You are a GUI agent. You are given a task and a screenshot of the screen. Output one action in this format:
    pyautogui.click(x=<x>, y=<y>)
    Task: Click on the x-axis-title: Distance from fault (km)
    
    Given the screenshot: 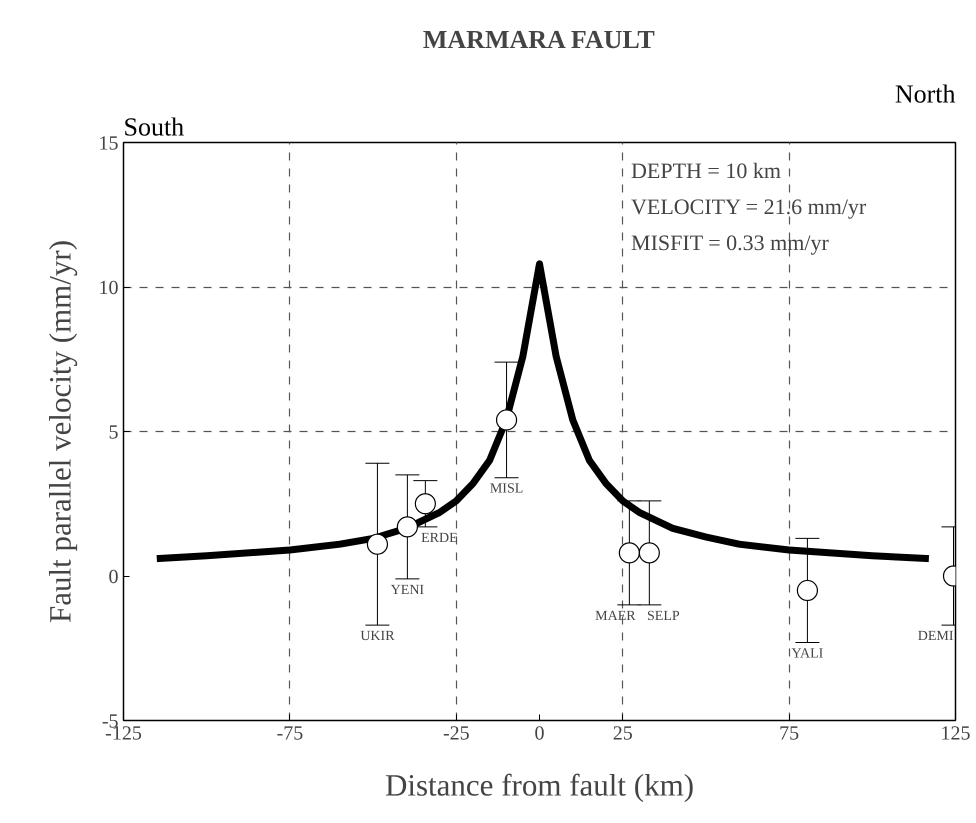 What is the action you would take?
    pyautogui.click(x=539, y=785)
    